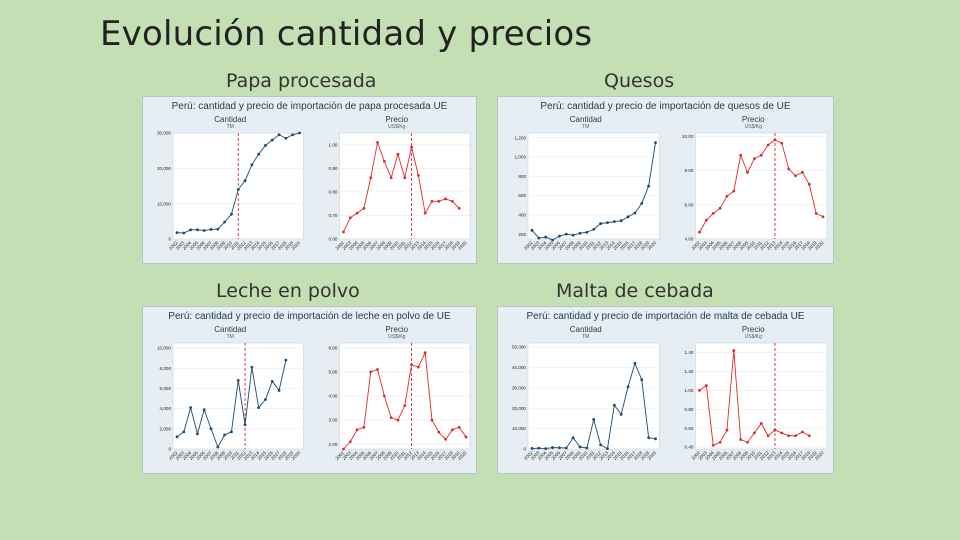  I want to click on x-tick-label: 2003, so click(702, 245).